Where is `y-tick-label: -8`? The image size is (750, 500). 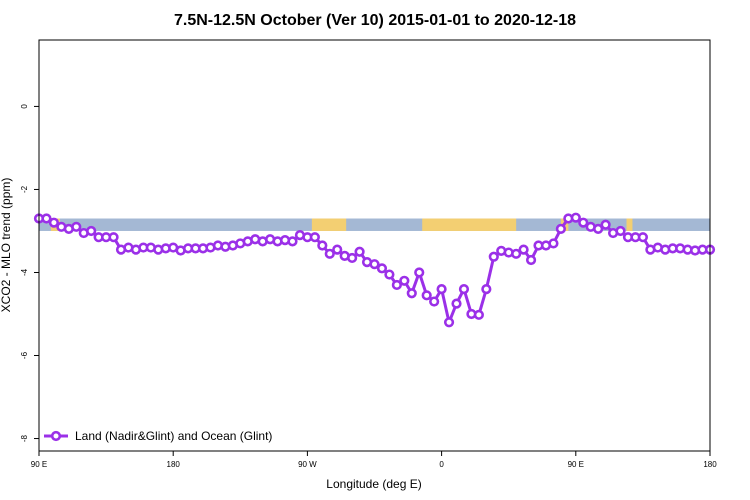
y-tick-label: -8 is located at coordinates (24, 438).